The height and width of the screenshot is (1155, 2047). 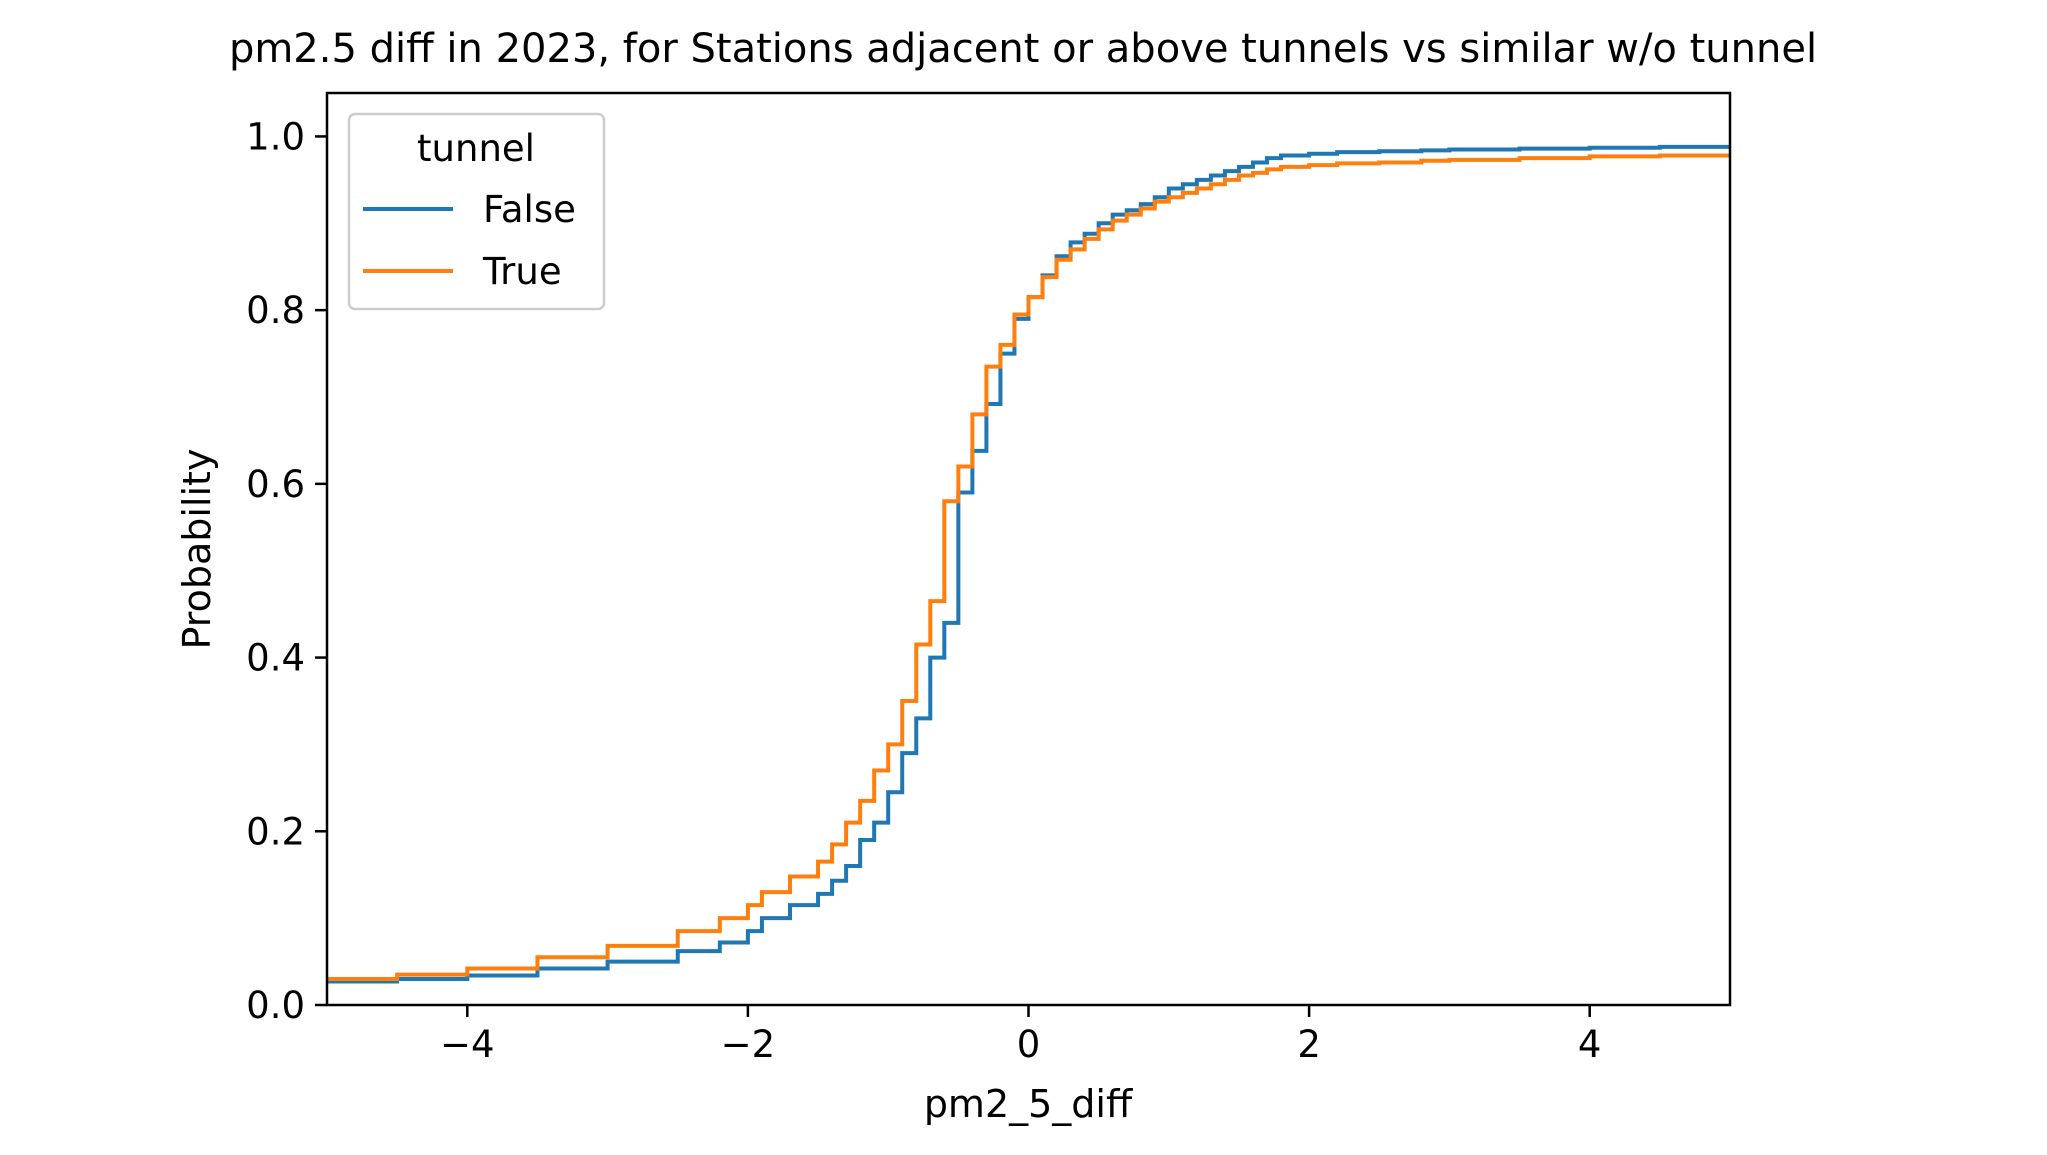 I want to click on x-tick-label: 2, so click(x=1309, y=1044).